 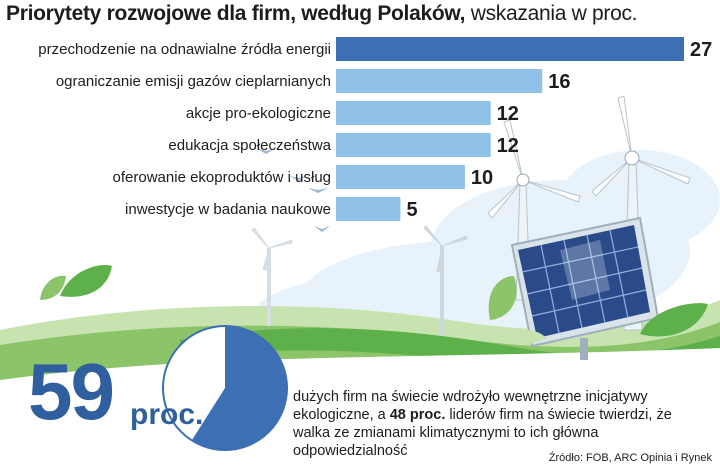 What do you see at coordinates (445, 280) in the screenshot?
I see `wind-turbine-small-right` at bounding box center [445, 280].